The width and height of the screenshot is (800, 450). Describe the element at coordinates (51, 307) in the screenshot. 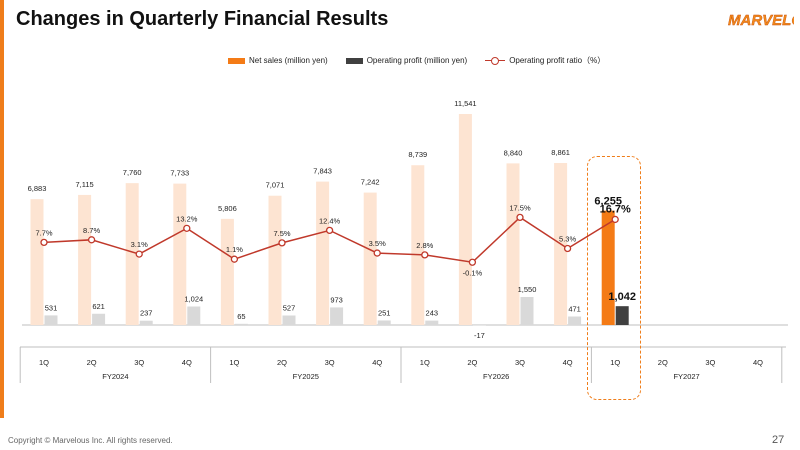

I see `operating-profit-label: 531` at that location.